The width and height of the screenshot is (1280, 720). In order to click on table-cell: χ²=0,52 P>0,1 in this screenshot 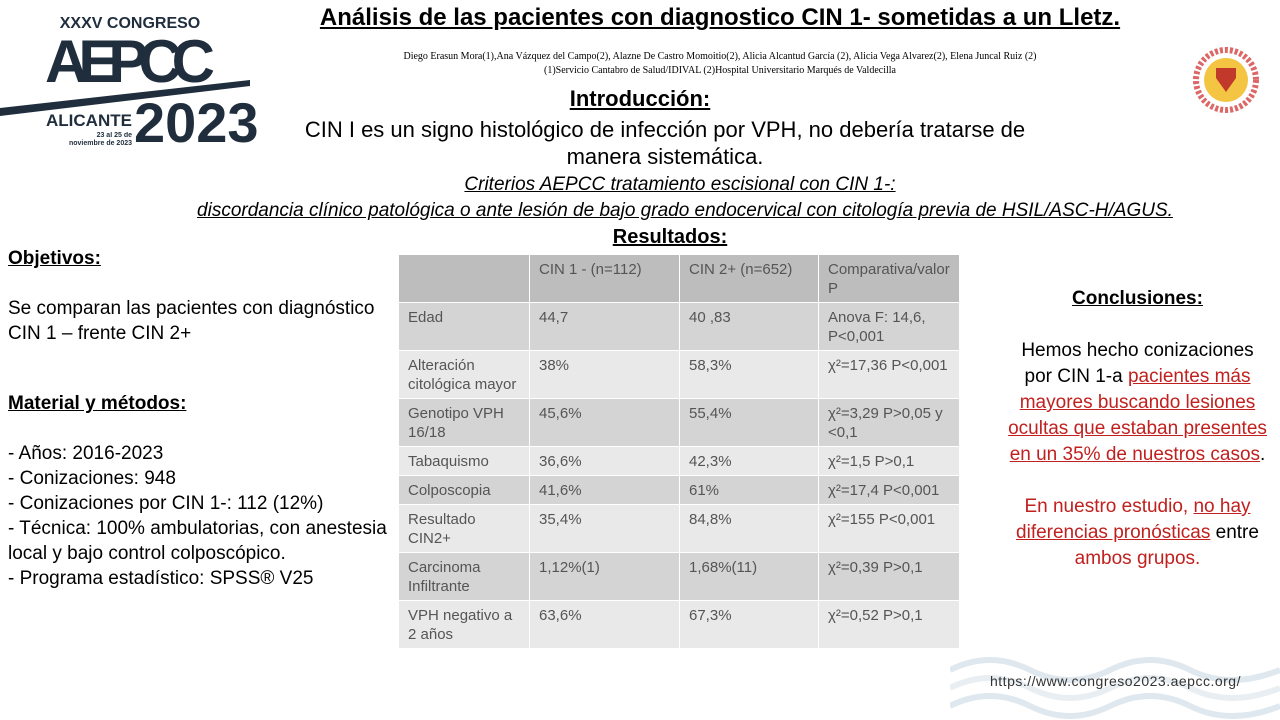, I will do `click(889, 624)`.